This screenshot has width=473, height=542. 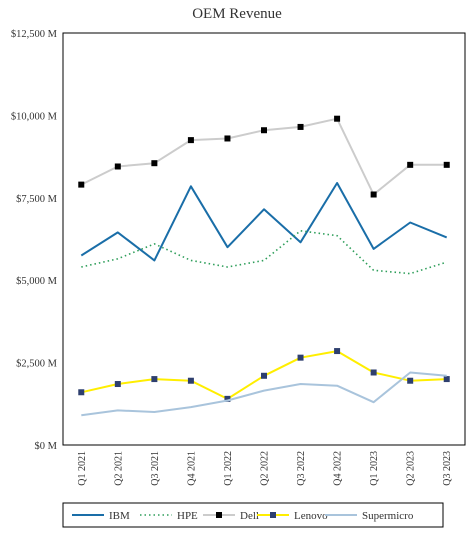 I want to click on legend-label-ibm: IBM, so click(x=119, y=516).